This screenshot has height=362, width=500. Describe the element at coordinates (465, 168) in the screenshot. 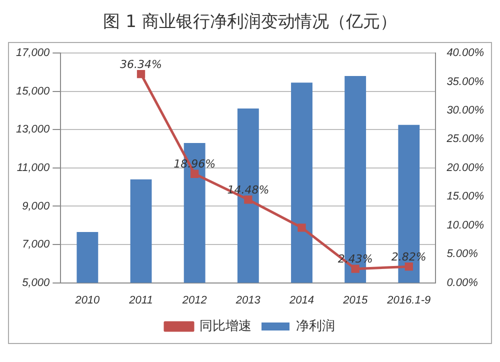

I see `y2-tick-label: 20.00%` at that location.